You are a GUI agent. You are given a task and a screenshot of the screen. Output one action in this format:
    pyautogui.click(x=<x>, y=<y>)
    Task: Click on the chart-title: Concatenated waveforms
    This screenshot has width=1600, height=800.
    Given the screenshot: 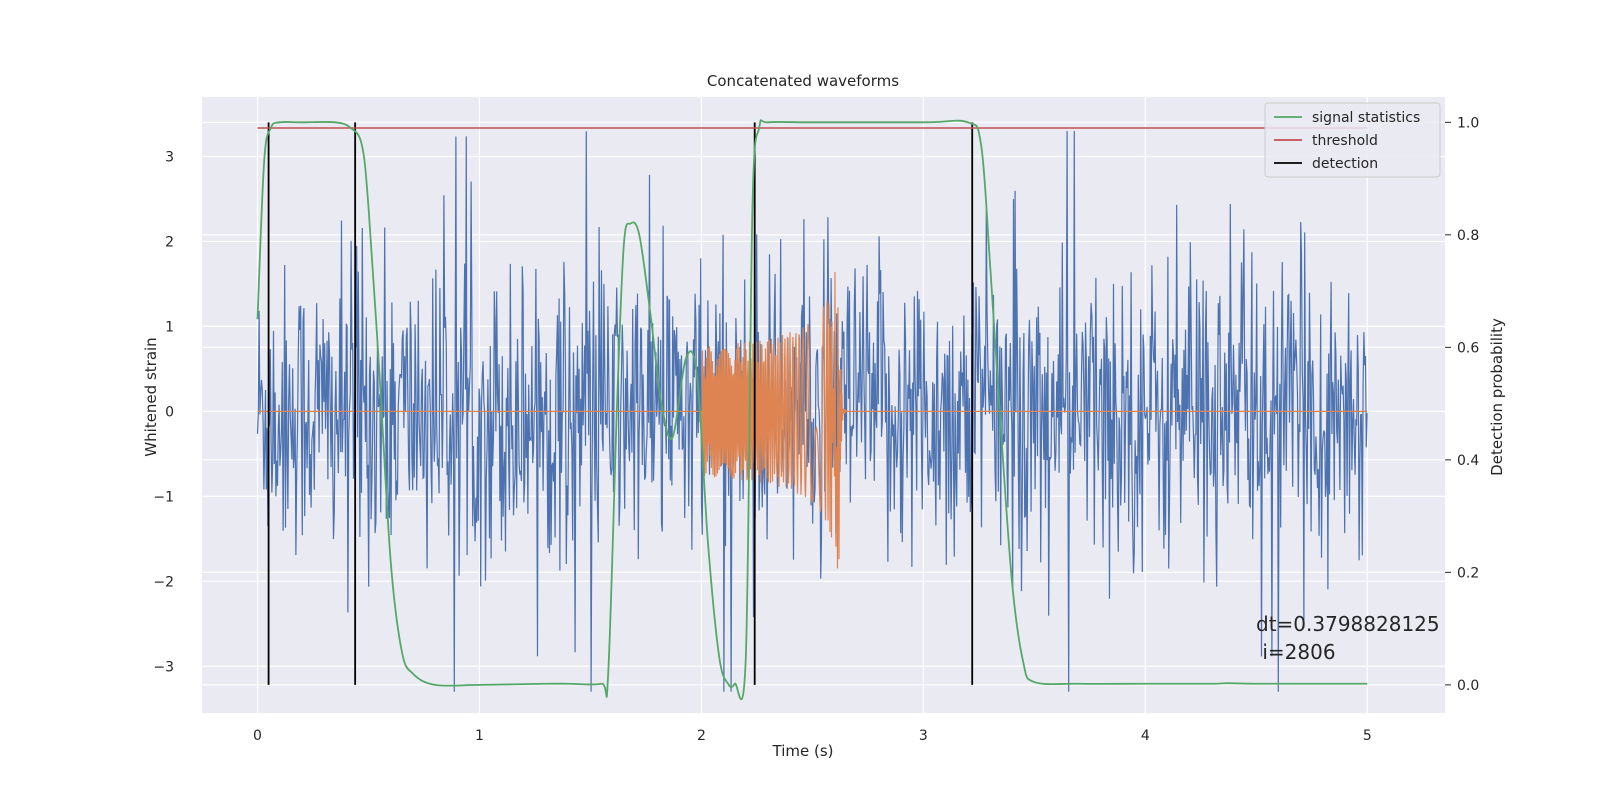 What is the action you would take?
    pyautogui.click(x=803, y=81)
    